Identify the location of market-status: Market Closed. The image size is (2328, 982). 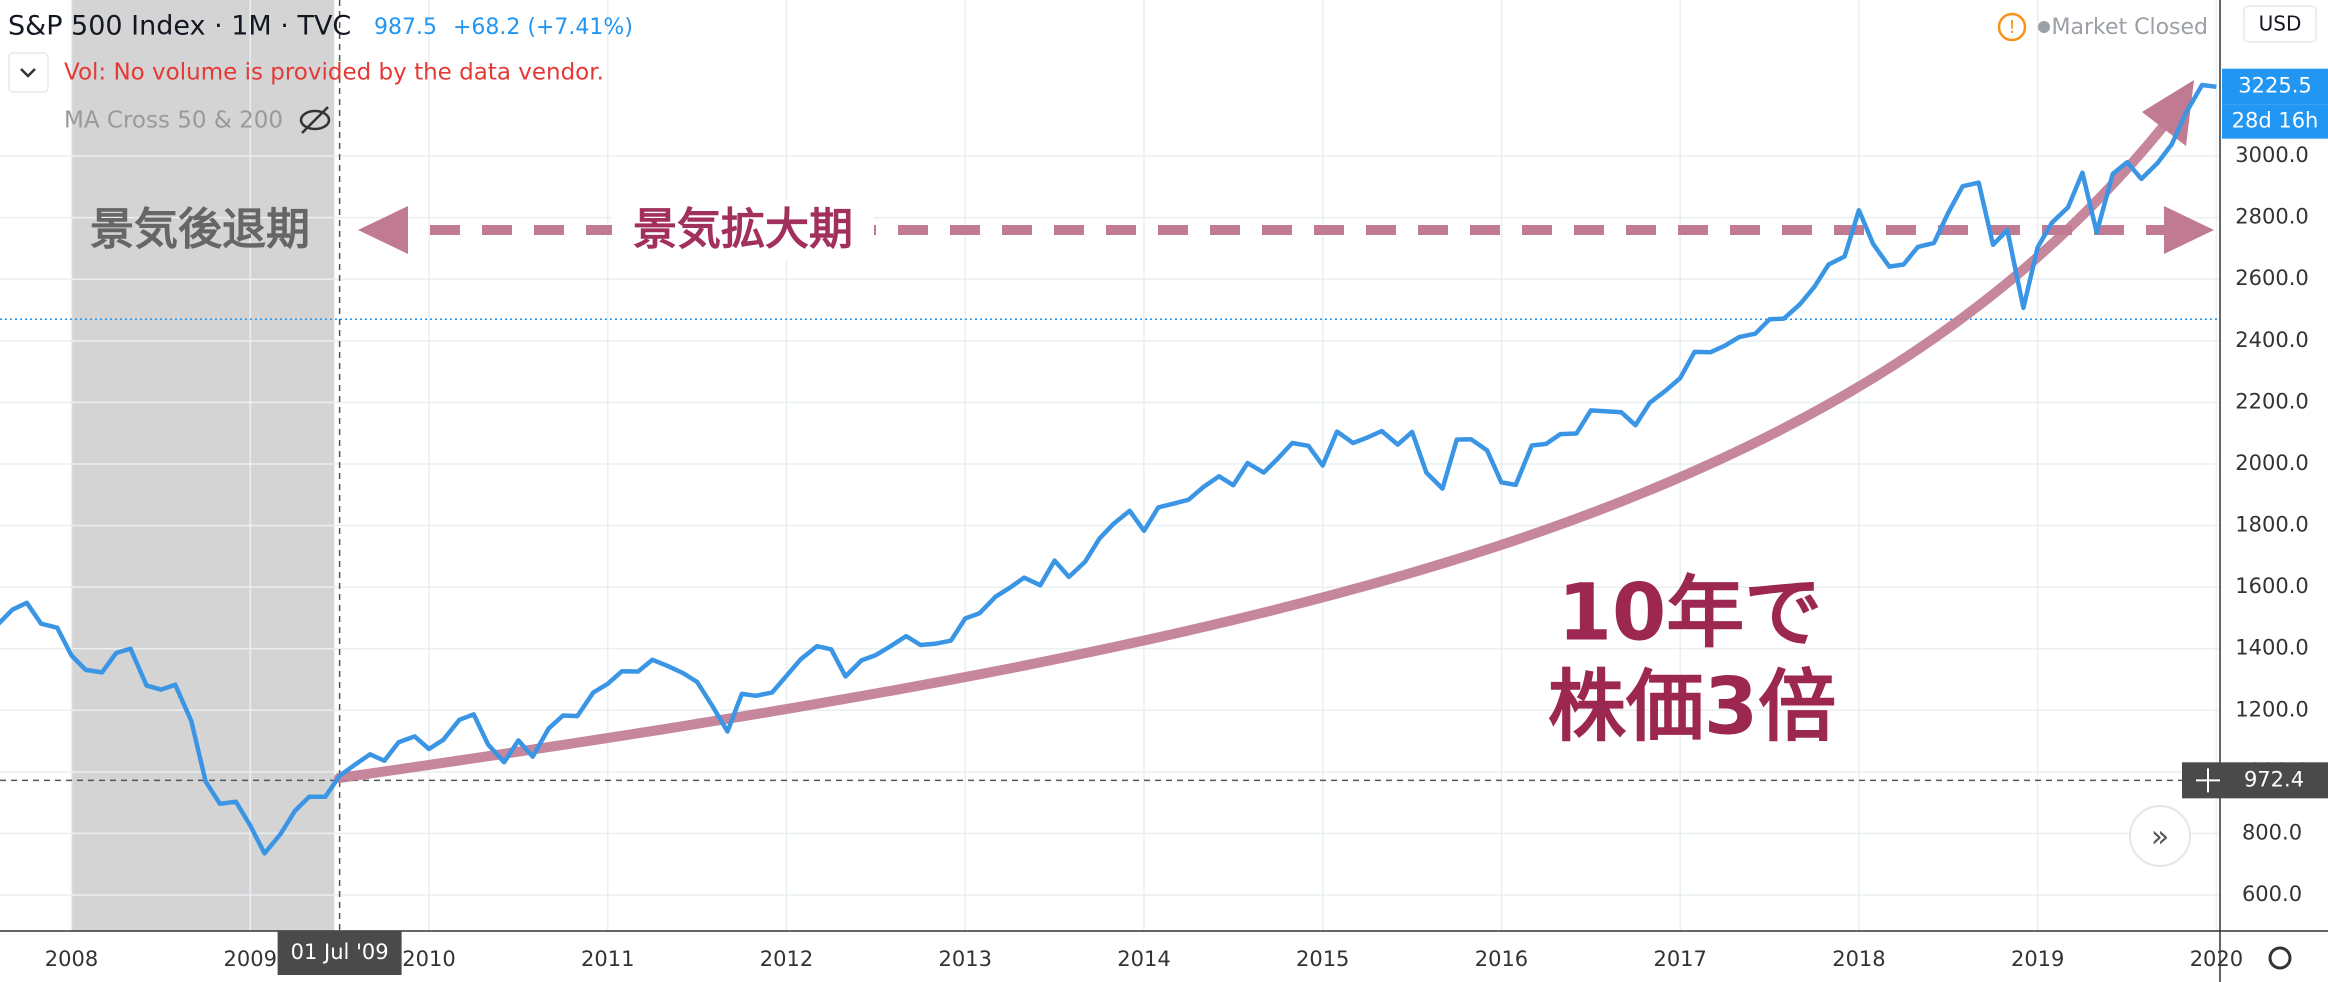
(2129, 27).